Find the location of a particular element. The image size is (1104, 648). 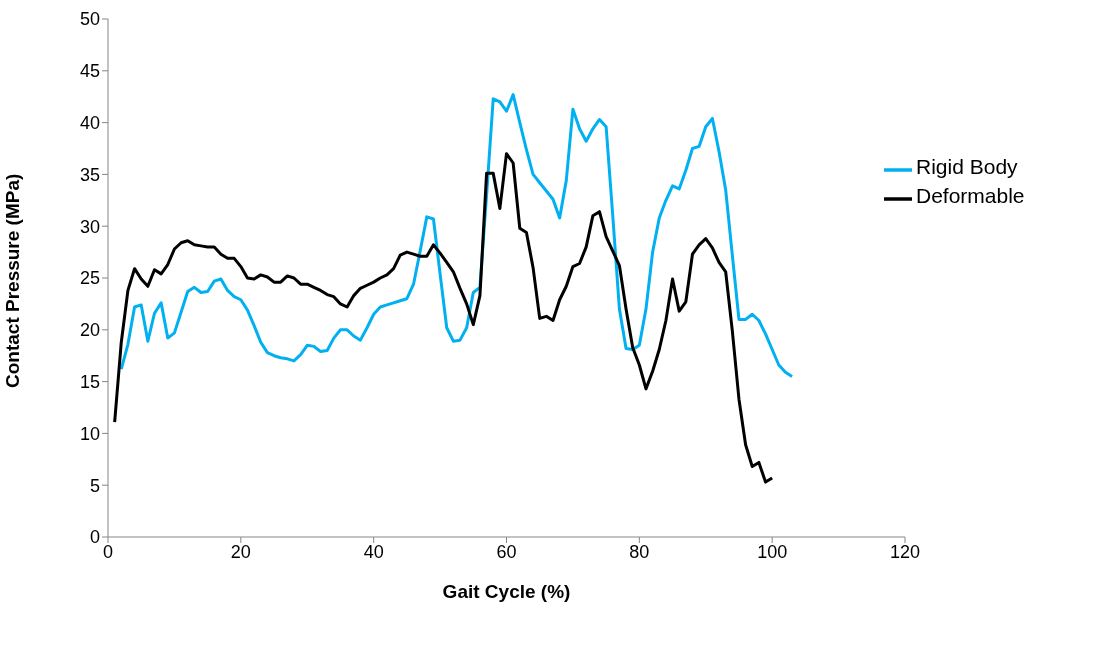

x-tick-label: 60 is located at coordinates (506, 551).